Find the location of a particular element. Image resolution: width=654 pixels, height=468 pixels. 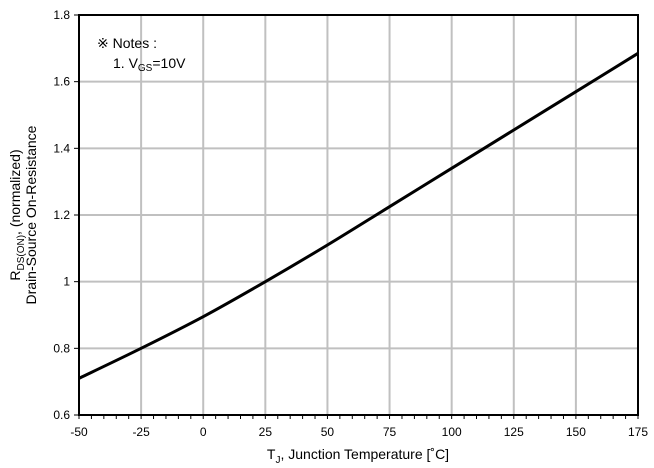

notes-title: ※ Notes : is located at coordinates (127, 43).